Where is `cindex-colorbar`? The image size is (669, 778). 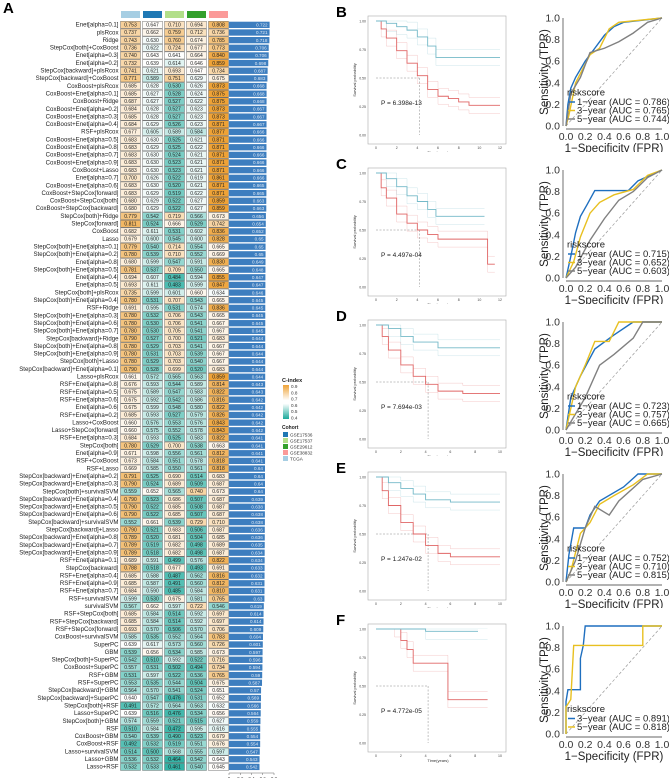
cindex-colorbar is located at coordinates (286, 402).